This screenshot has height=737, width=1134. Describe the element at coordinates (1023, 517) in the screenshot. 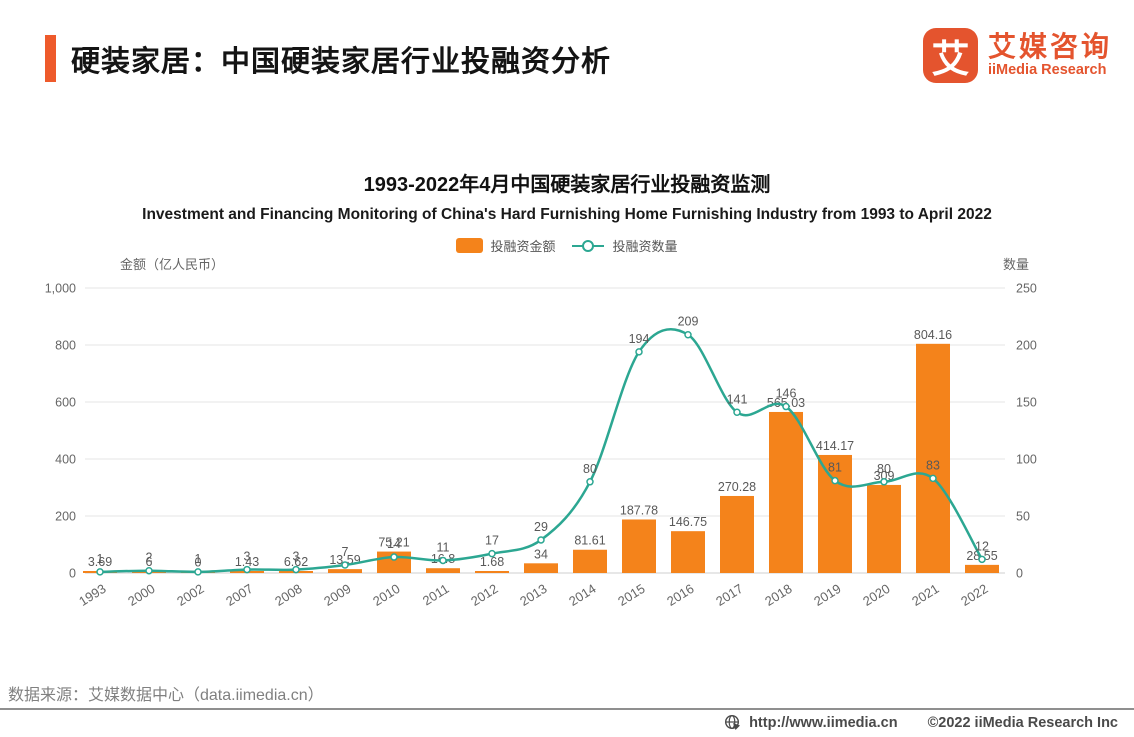

I see `right-axis-tick: 50` at that location.